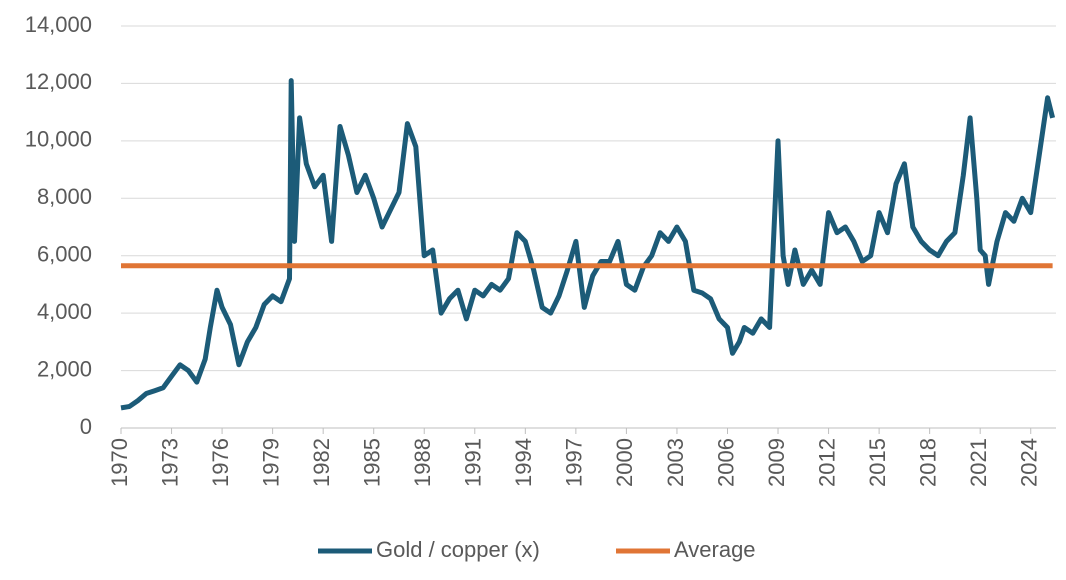  What do you see at coordinates (64, 254) in the screenshot?
I see `y-tick-label: 6,000` at bounding box center [64, 254].